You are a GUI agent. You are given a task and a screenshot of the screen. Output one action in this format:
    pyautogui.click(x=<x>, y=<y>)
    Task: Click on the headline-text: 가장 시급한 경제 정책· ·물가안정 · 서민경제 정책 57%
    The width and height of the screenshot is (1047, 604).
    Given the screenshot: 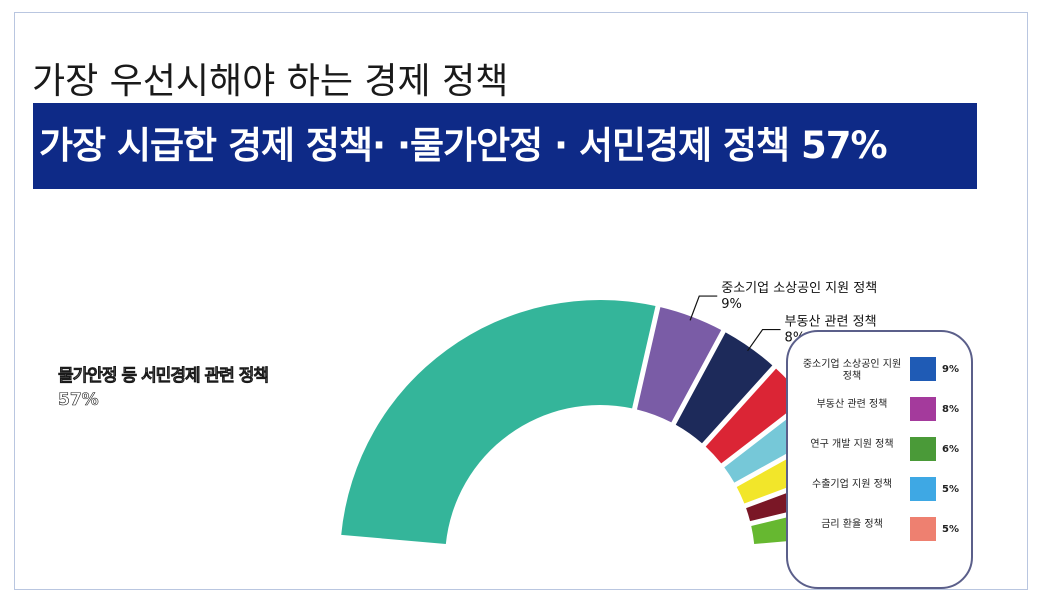 What is the action you would take?
    pyautogui.click(x=463, y=145)
    